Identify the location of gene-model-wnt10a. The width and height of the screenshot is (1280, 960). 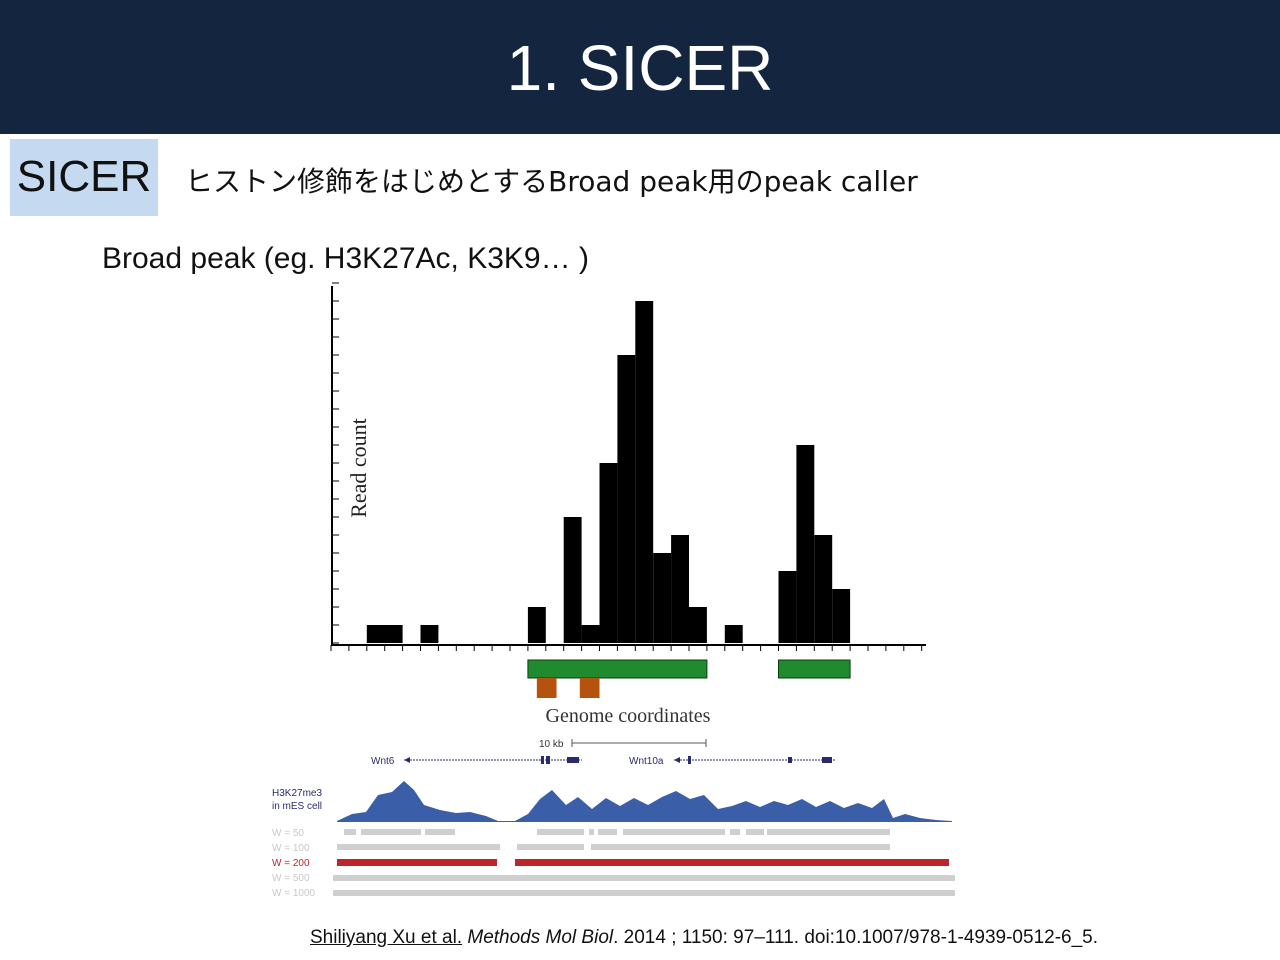
(755, 760).